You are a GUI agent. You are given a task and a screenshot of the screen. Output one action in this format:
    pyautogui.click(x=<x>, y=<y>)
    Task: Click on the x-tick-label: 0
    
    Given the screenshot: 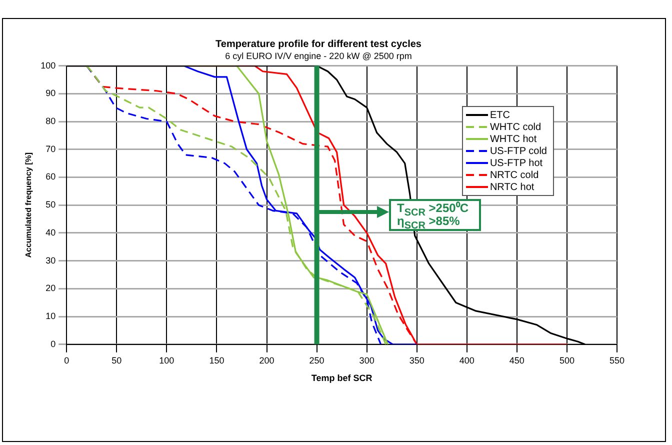 What is the action you would take?
    pyautogui.click(x=67, y=360)
    